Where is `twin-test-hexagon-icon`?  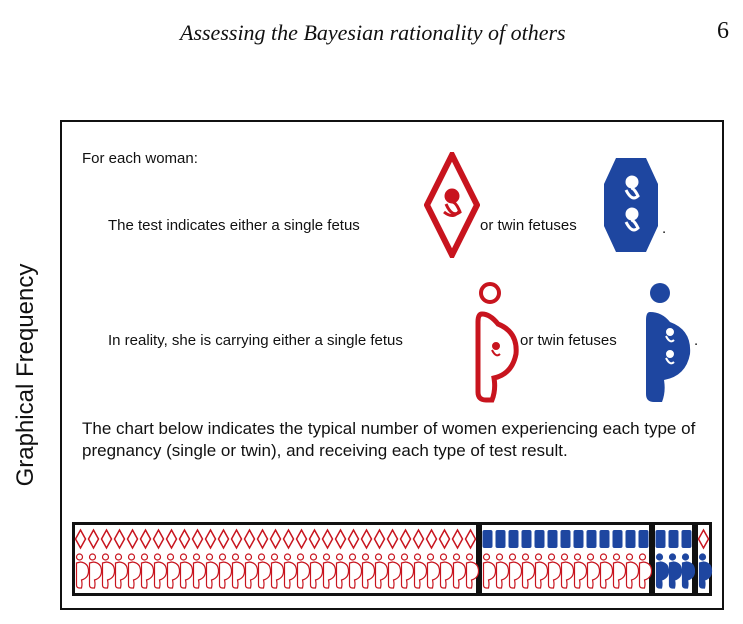 twin-test-hexagon-icon is located at coordinates (631, 205).